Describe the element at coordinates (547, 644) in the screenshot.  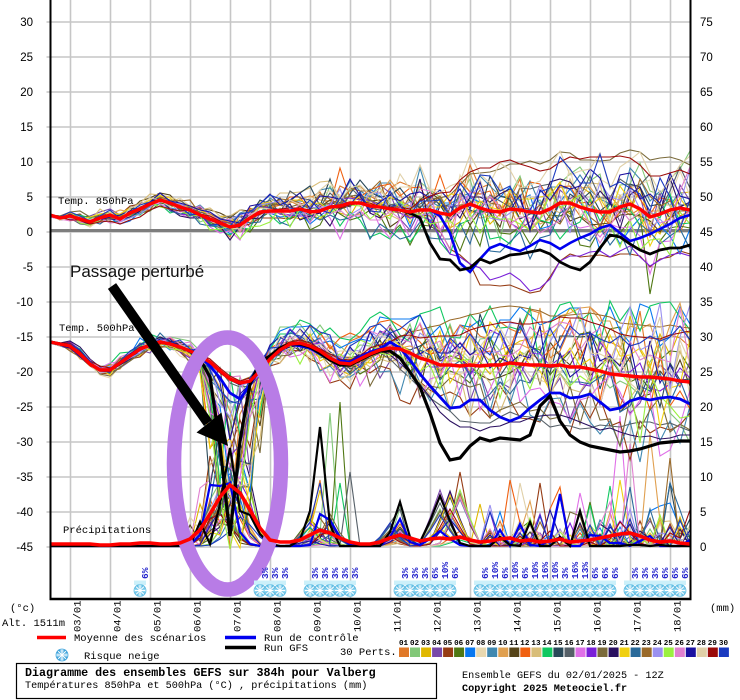
I see `svg-text: 14` at that location.